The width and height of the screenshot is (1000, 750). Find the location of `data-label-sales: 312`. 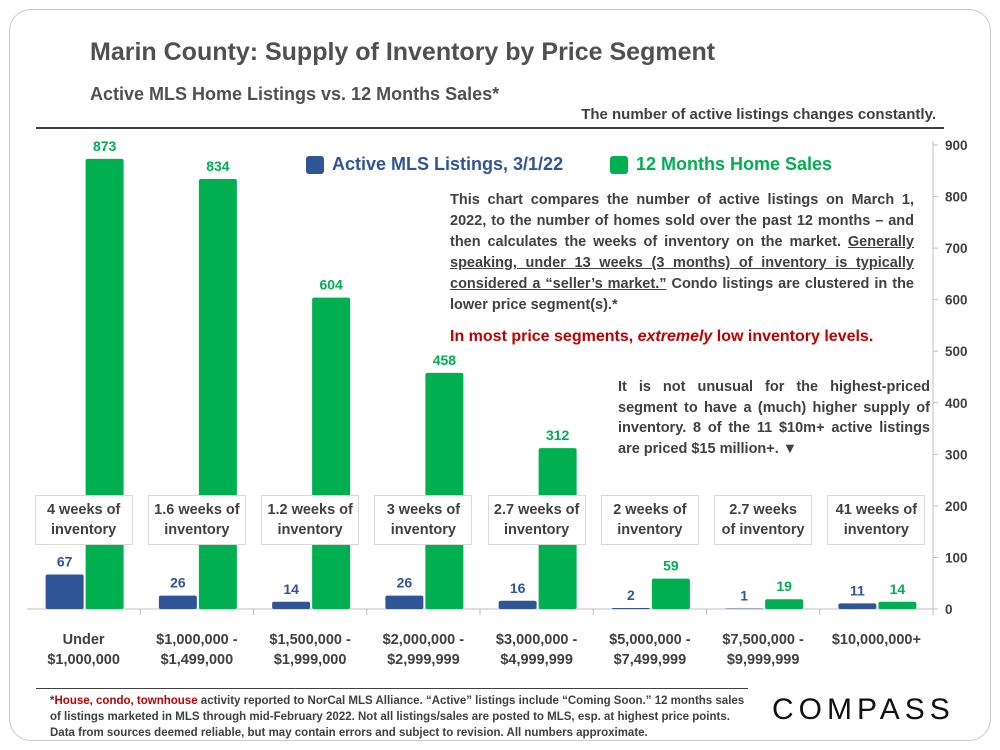

data-label-sales: 312 is located at coordinates (558, 435).